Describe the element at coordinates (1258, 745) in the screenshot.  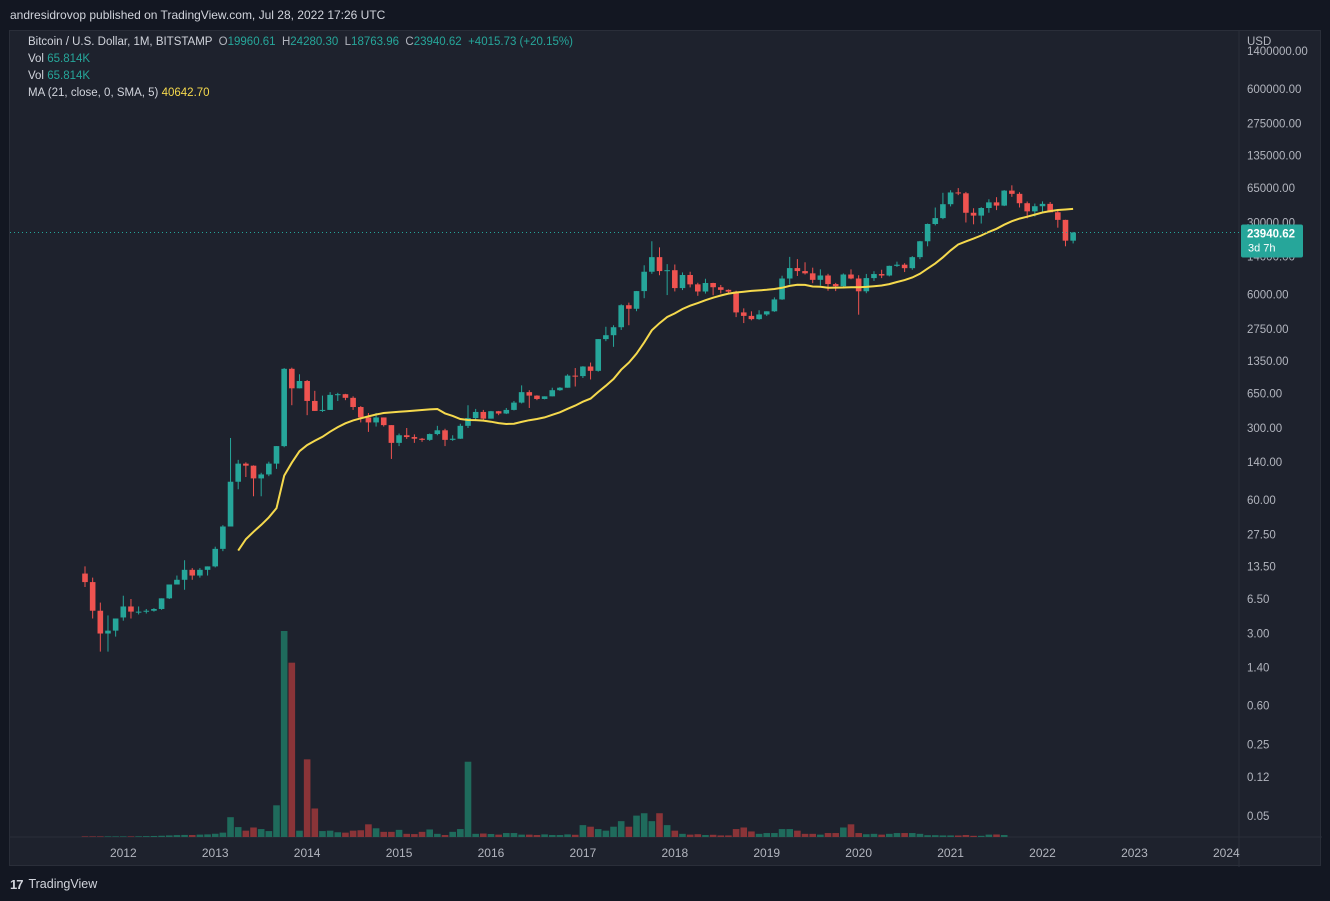
I see `y-tick-label: 0.25` at that location.